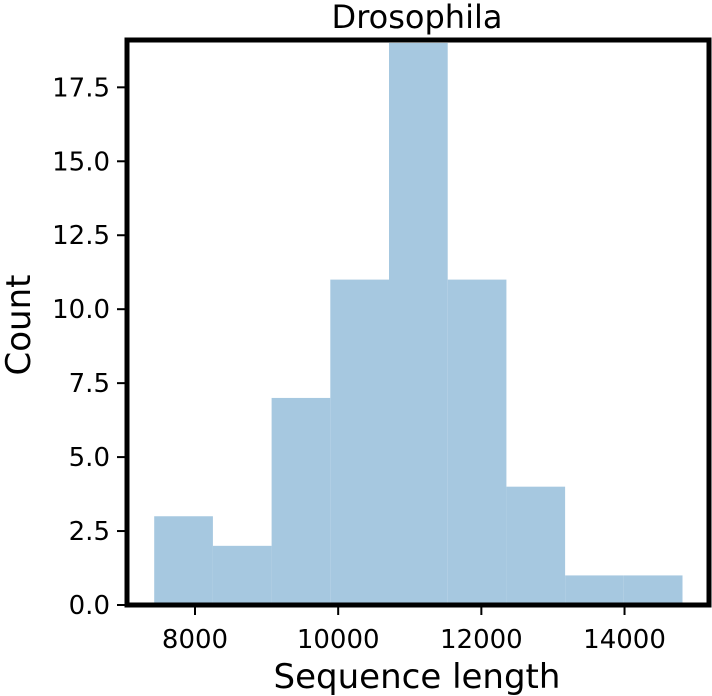 The image size is (712, 696). Describe the element at coordinates (89, 606) in the screenshot. I see `y-tick-label: 0.0` at that location.